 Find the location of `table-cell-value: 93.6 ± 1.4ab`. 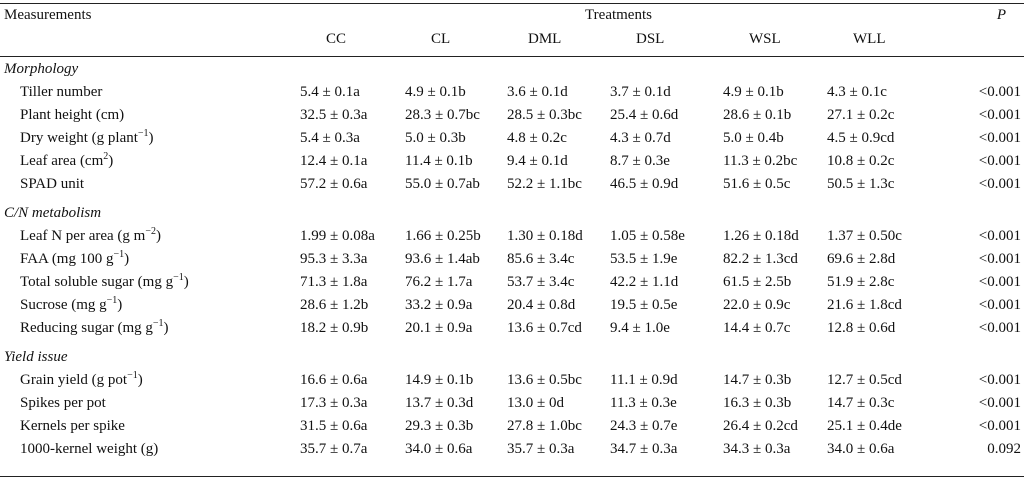

table-cell-value: 93.6 ± 1.4ab is located at coordinates (442, 259).